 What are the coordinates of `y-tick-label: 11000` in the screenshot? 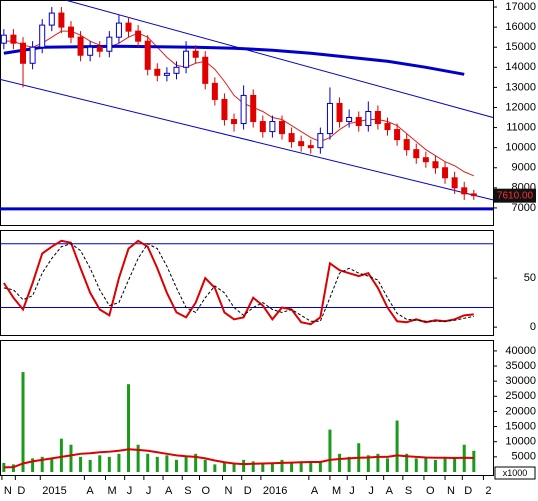 It's located at (521, 127).